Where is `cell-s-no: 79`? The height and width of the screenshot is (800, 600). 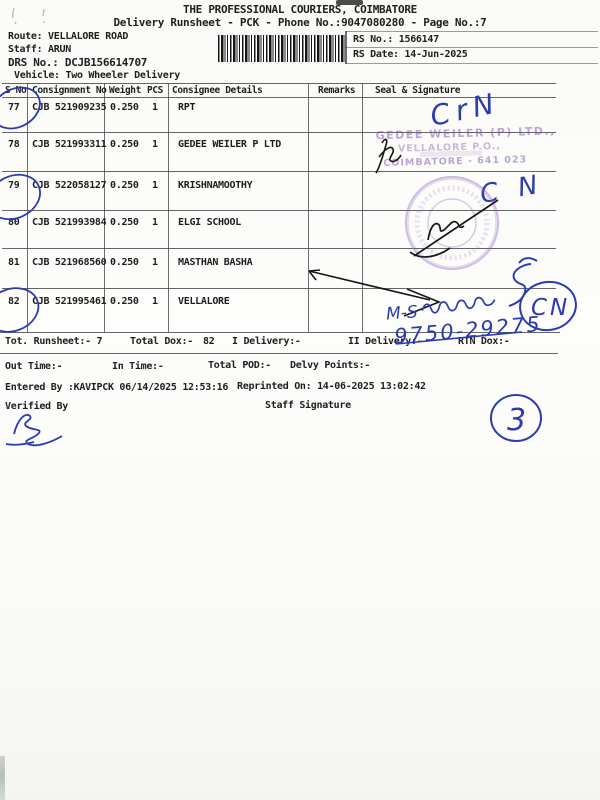 cell-s-no: 79 is located at coordinates (14, 185).